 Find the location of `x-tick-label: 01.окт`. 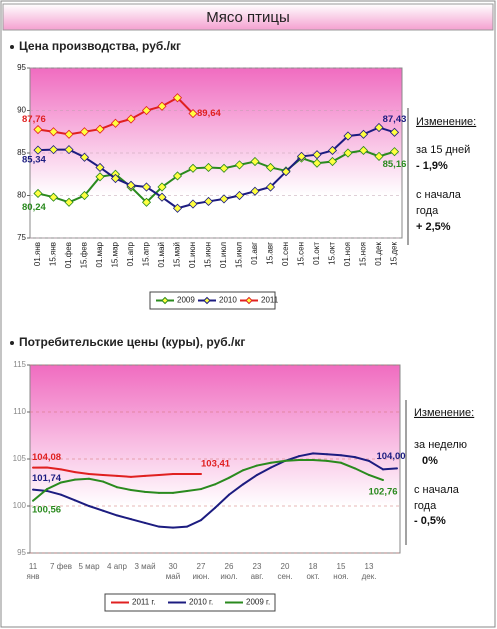

x-tick-label: 01.окт is located at coordinates (316, 253).